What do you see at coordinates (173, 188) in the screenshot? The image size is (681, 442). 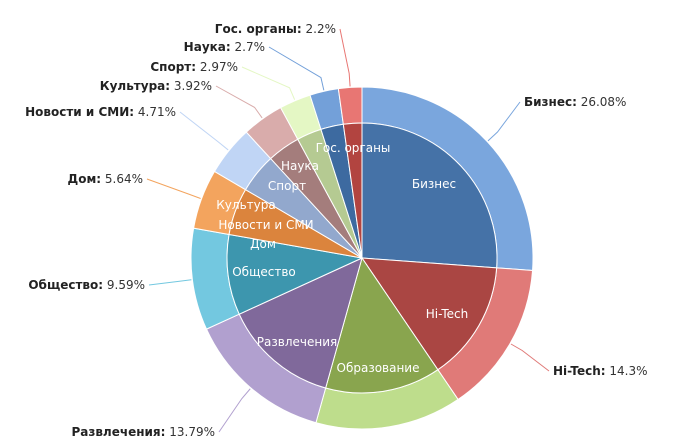 I see `leader-line-home` at bounding box center [173, 188].